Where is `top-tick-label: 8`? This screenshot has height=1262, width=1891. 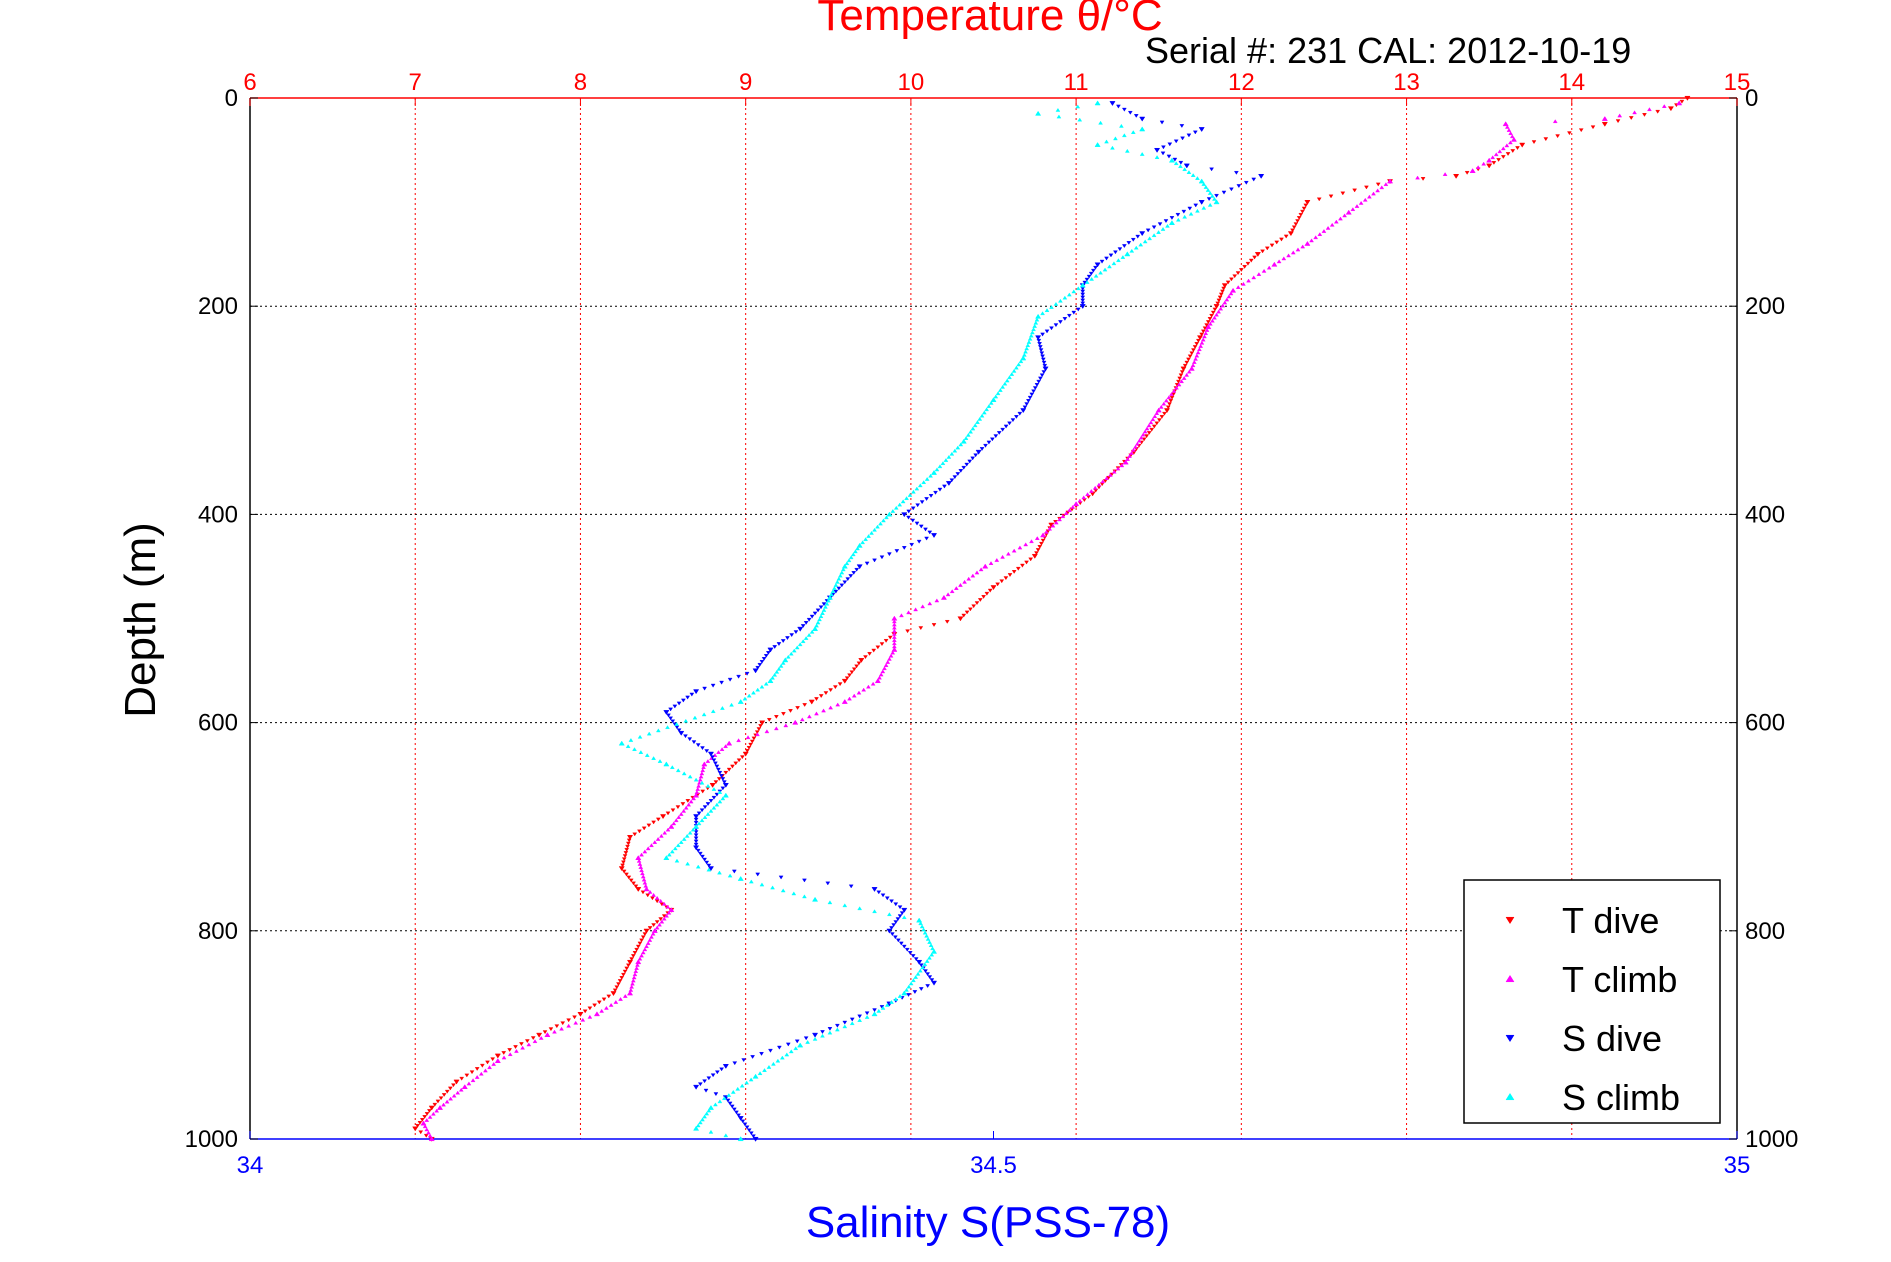 top-tick-label: 8 is located at coordinates (580, 82).